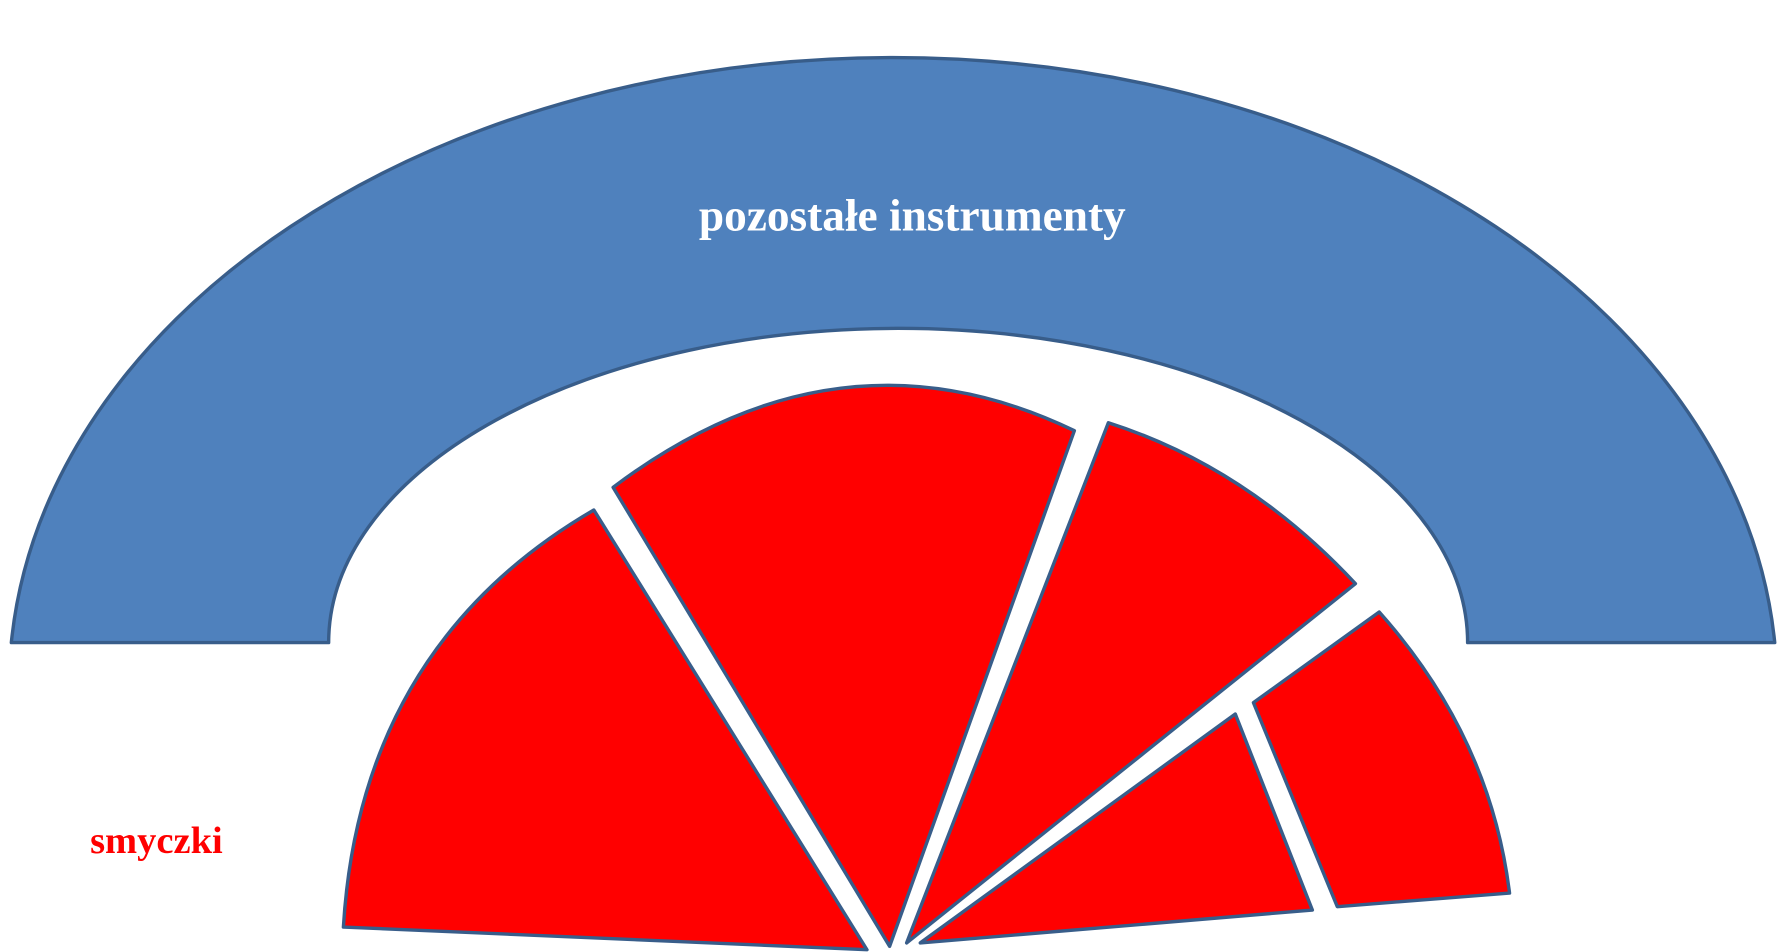 The image size is (1777, 952). What do you see at coordinates (912, 215) in the screenshot?
I see `outer-label: pozostałe instrumenty` at bounding box center [912, 215].